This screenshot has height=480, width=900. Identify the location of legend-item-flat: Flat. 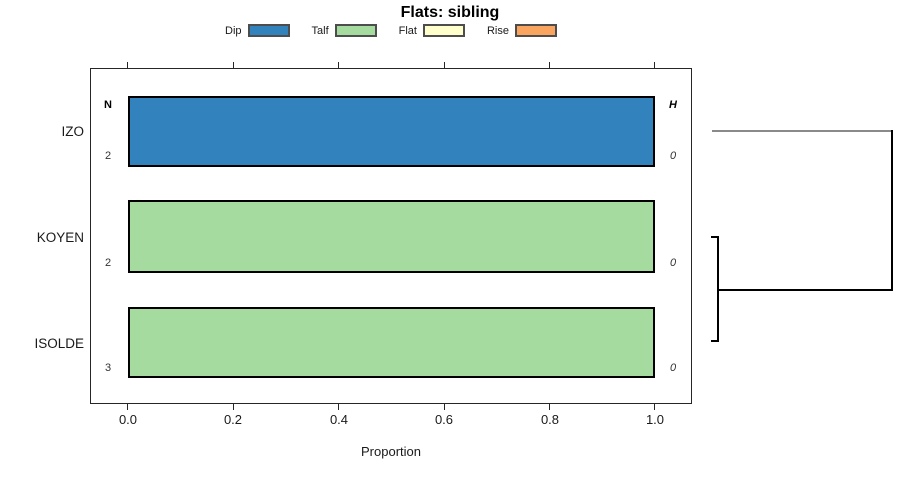
(432, 30).